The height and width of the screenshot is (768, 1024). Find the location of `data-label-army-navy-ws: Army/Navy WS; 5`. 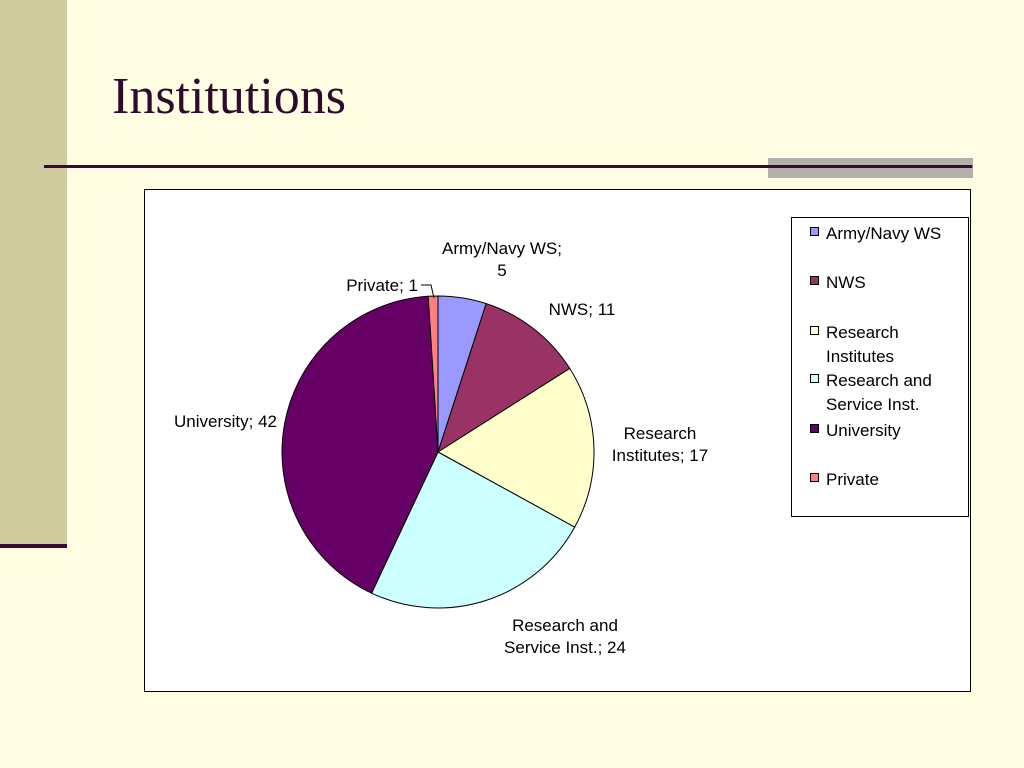

data-label-army-navy-ws: Army/Navy WS; 5 is located at coordinates (502, 259).